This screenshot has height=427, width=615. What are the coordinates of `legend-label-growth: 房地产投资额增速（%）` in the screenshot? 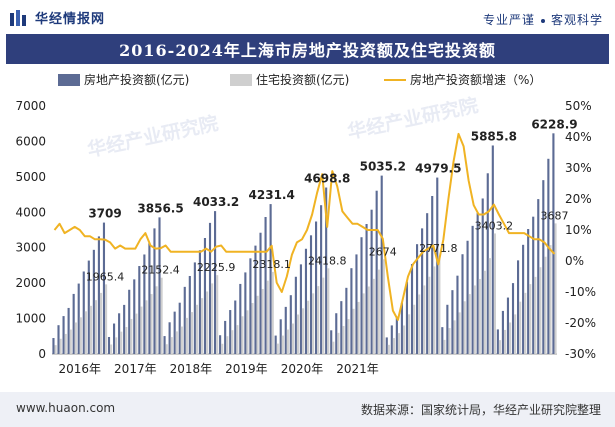 It's located at (476, 80).